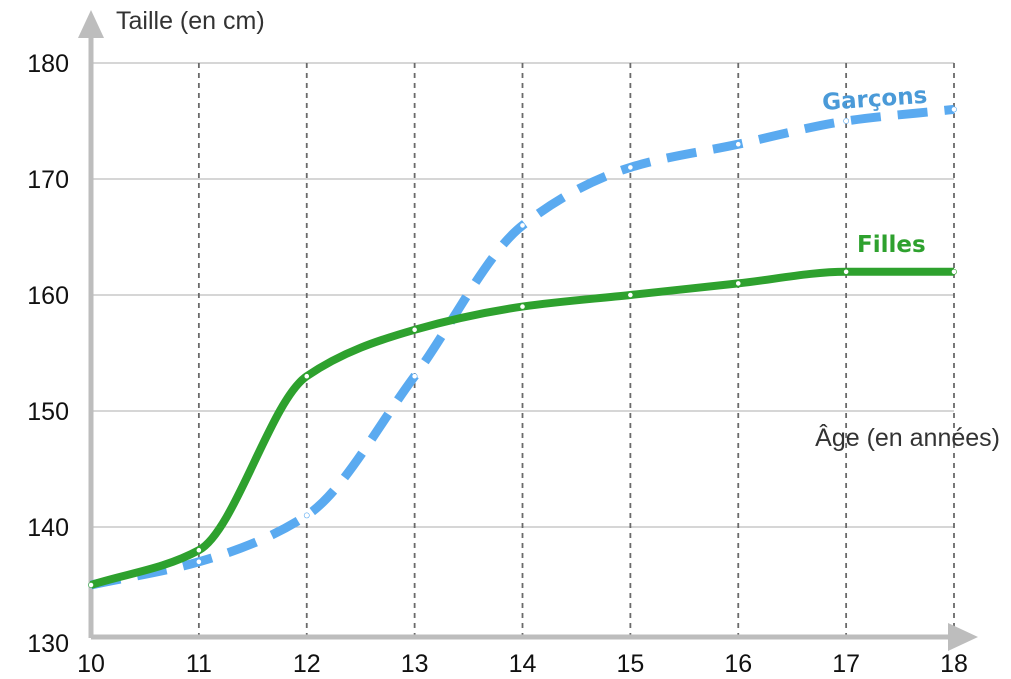 This screenshot has height=679, width=1011. I want to click on x-tick-label: 15, so click(630, 664).